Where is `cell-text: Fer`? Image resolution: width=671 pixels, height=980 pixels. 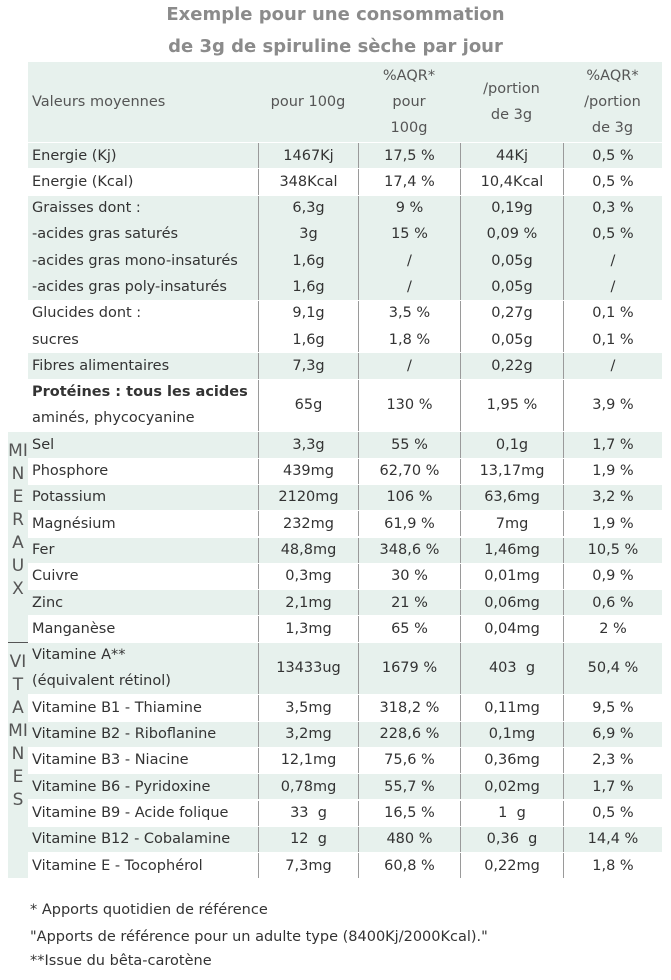 cell-text: Fer is located at coordinates (43, 550).